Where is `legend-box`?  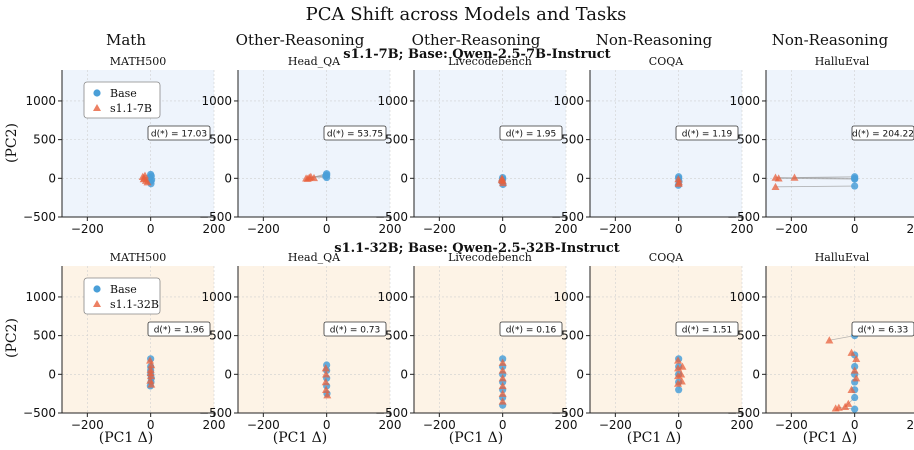 legend-box is located at coordinates (122, 296).